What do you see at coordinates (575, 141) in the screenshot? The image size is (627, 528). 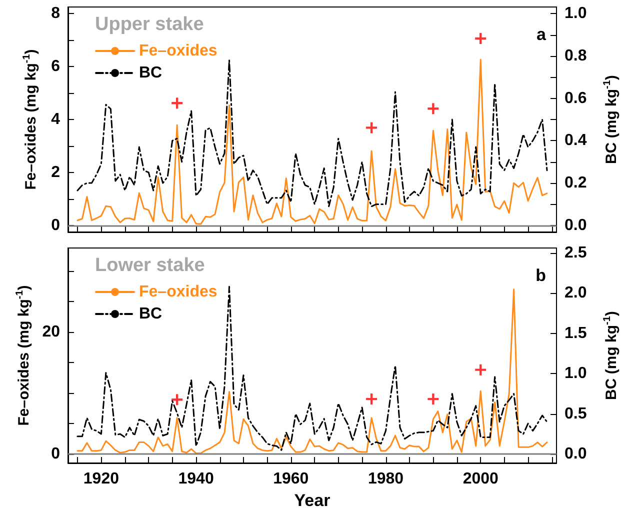 I see `y2-tick-label: 0.4` at bounding box center [575, 141].